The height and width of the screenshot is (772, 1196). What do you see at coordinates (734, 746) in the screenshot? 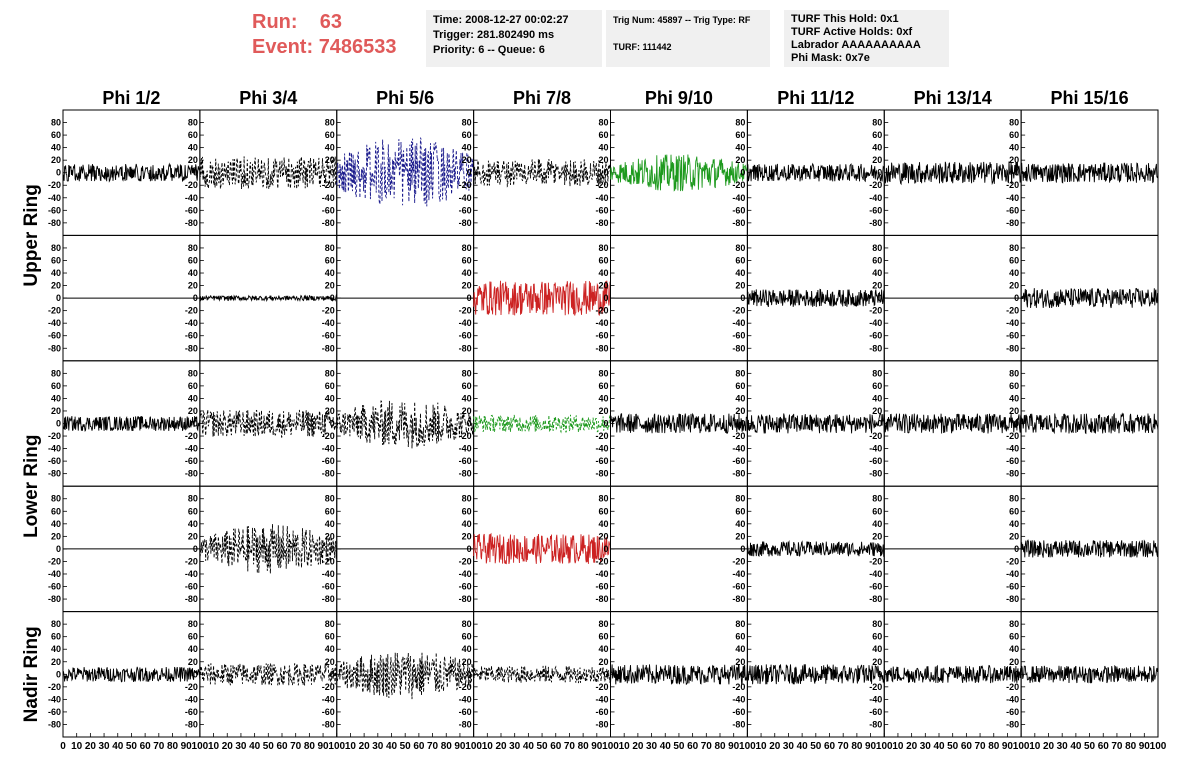
I see `x-tick-label: 90` at bounding box center [734, 746].